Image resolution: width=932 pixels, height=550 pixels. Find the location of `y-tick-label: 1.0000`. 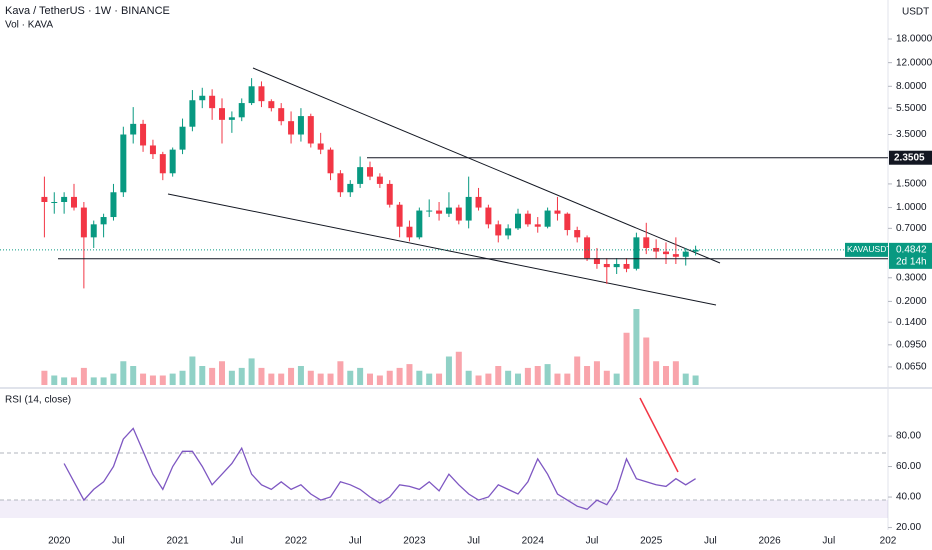

y-tick-label: 1.0000 is located at coordinates (911, 207).